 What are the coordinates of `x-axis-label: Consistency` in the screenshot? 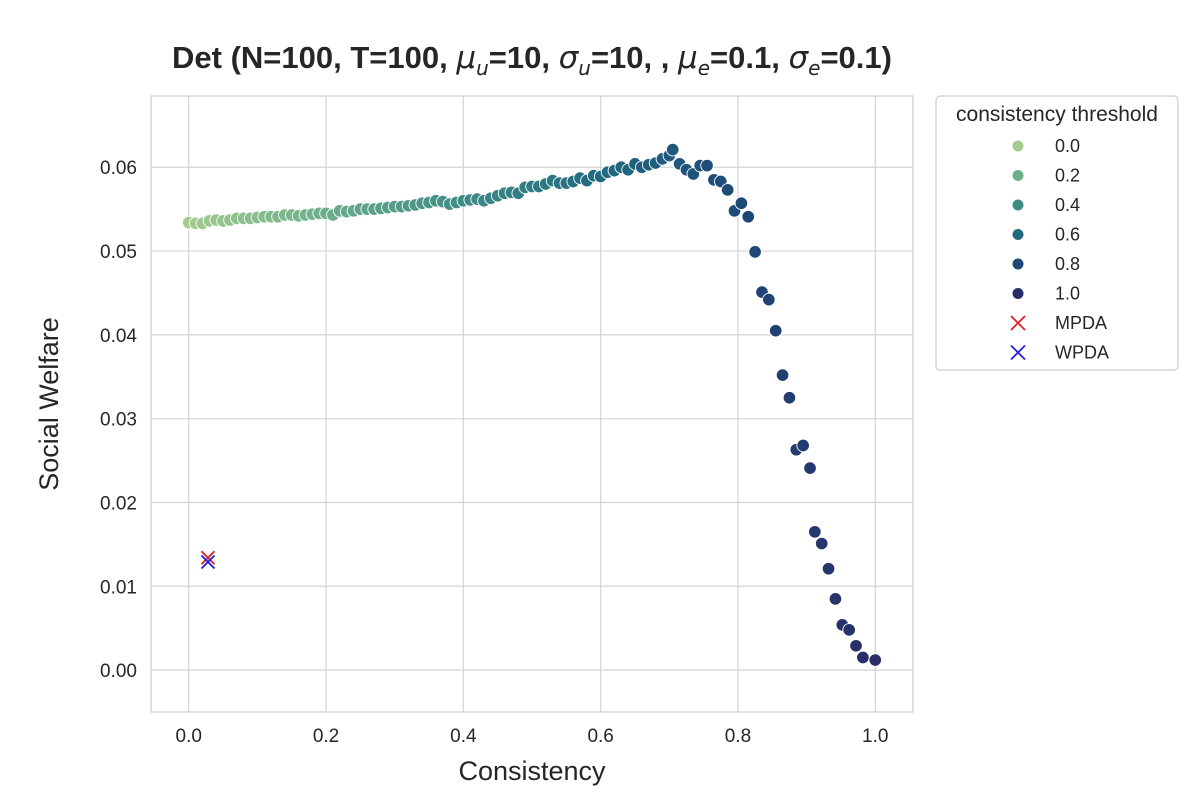 It's located at (532, 771).